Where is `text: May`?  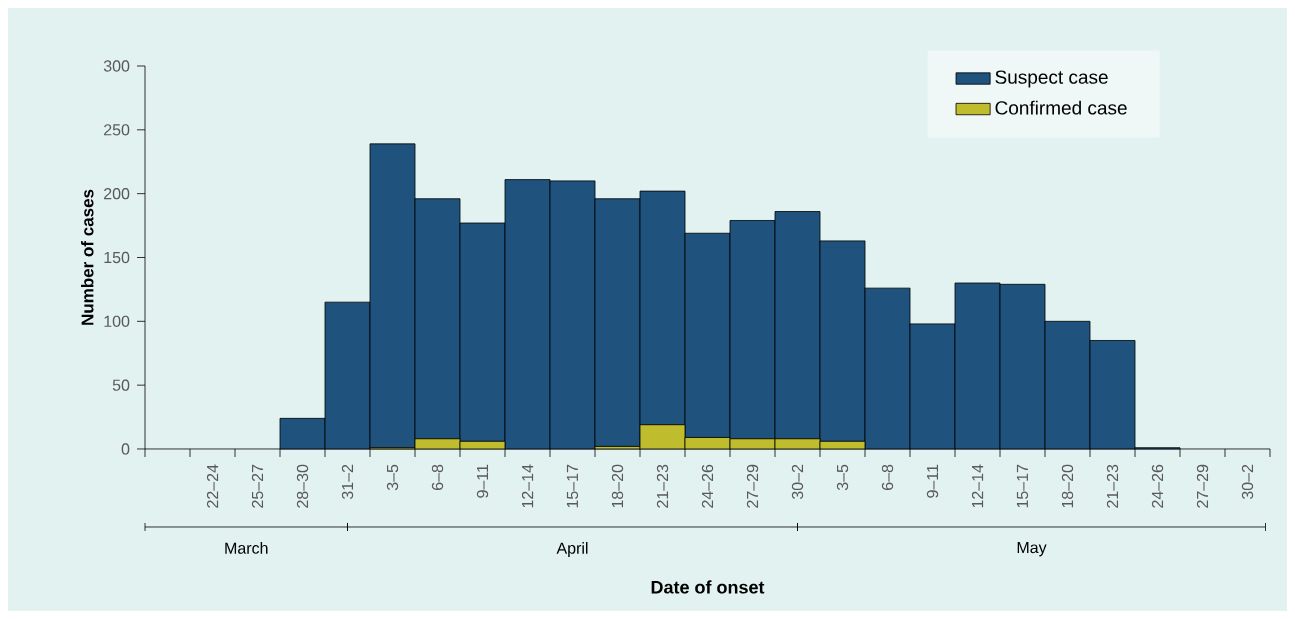
text: May is located at coordinates (1032, 549).